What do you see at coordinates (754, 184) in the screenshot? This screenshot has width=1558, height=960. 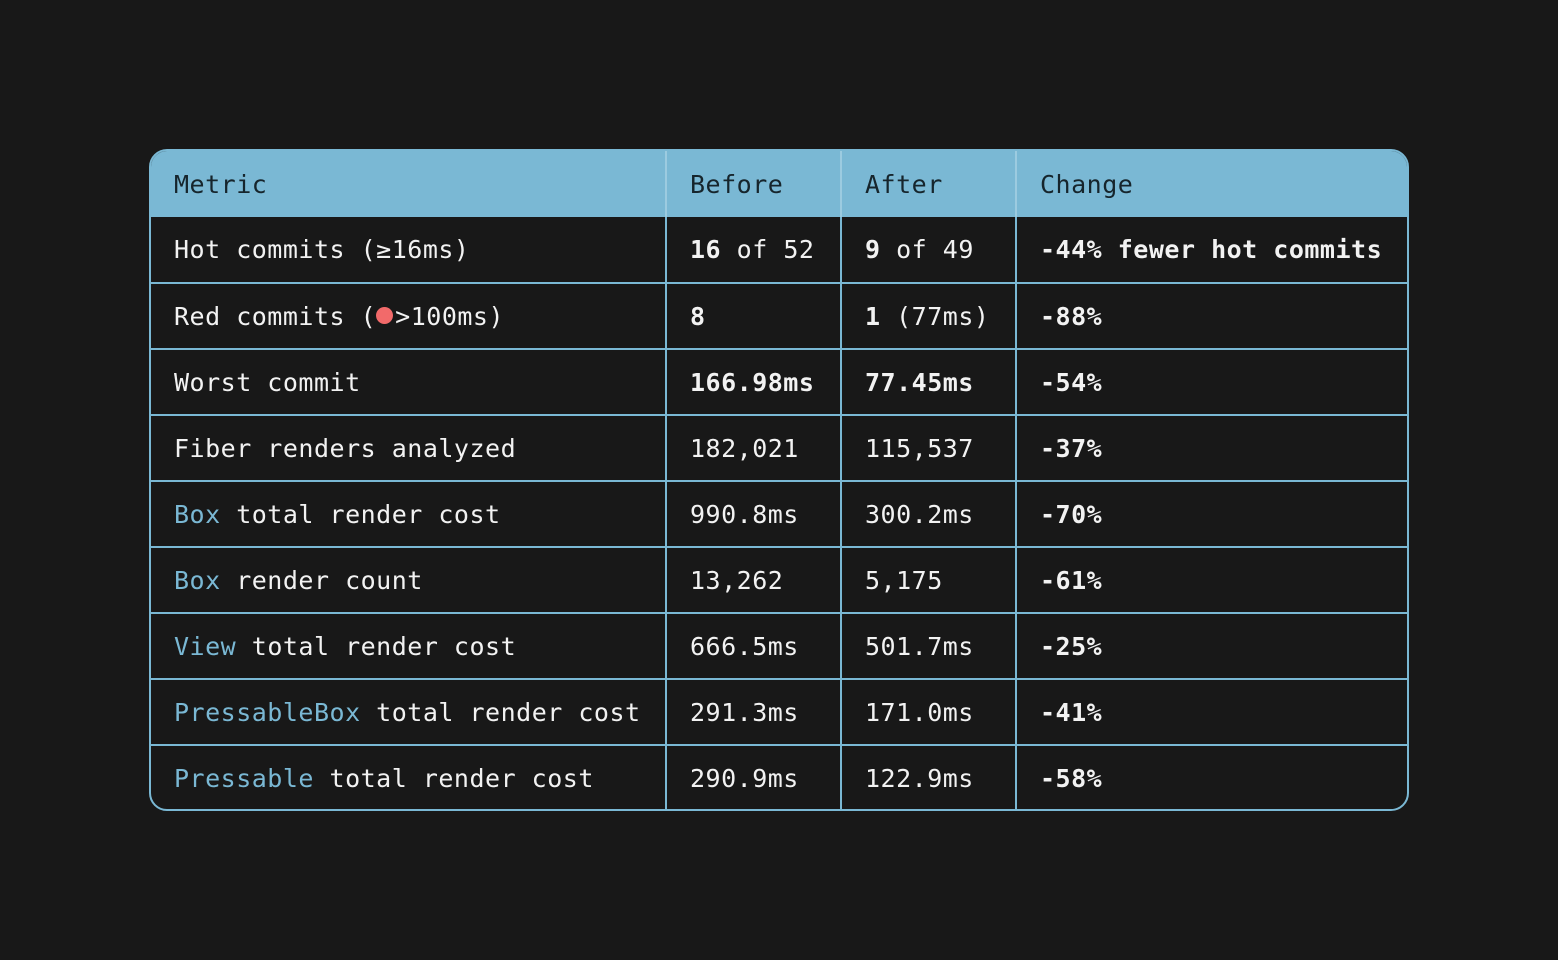 I see `header-before: Before` at bounding box center [754, 184].